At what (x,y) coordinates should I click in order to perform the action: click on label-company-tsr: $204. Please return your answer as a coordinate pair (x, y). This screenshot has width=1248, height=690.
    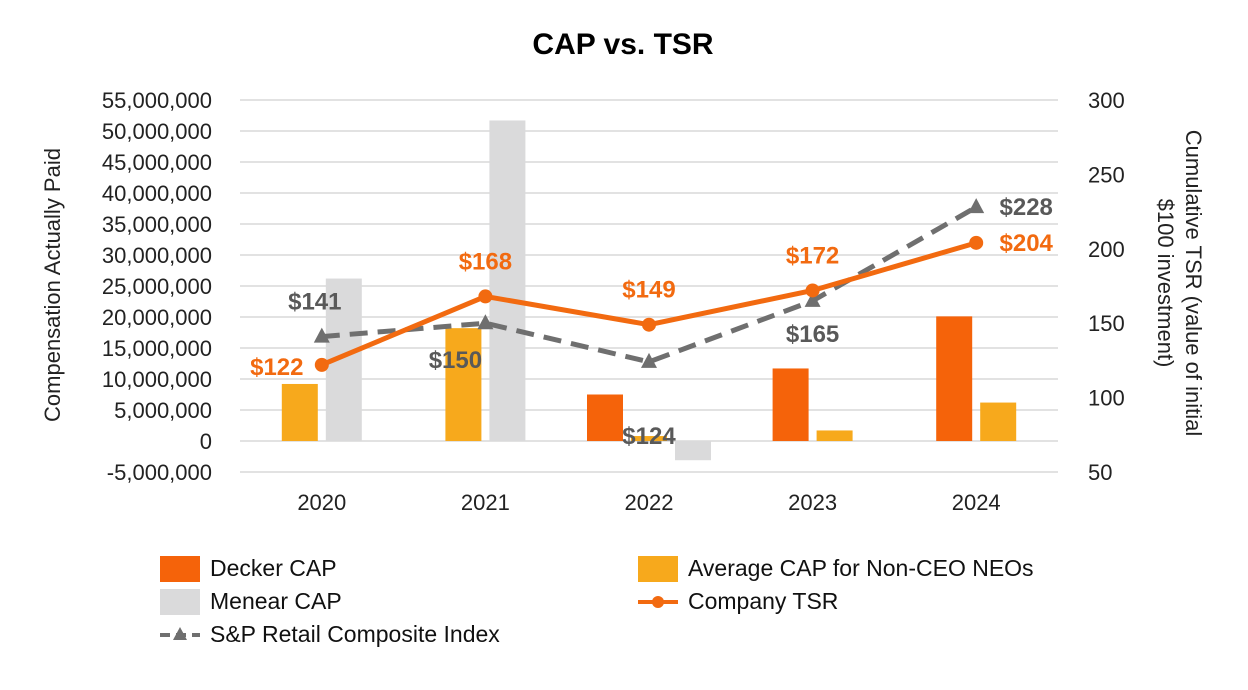
    Looking at the image, I should click on (1027, 243).